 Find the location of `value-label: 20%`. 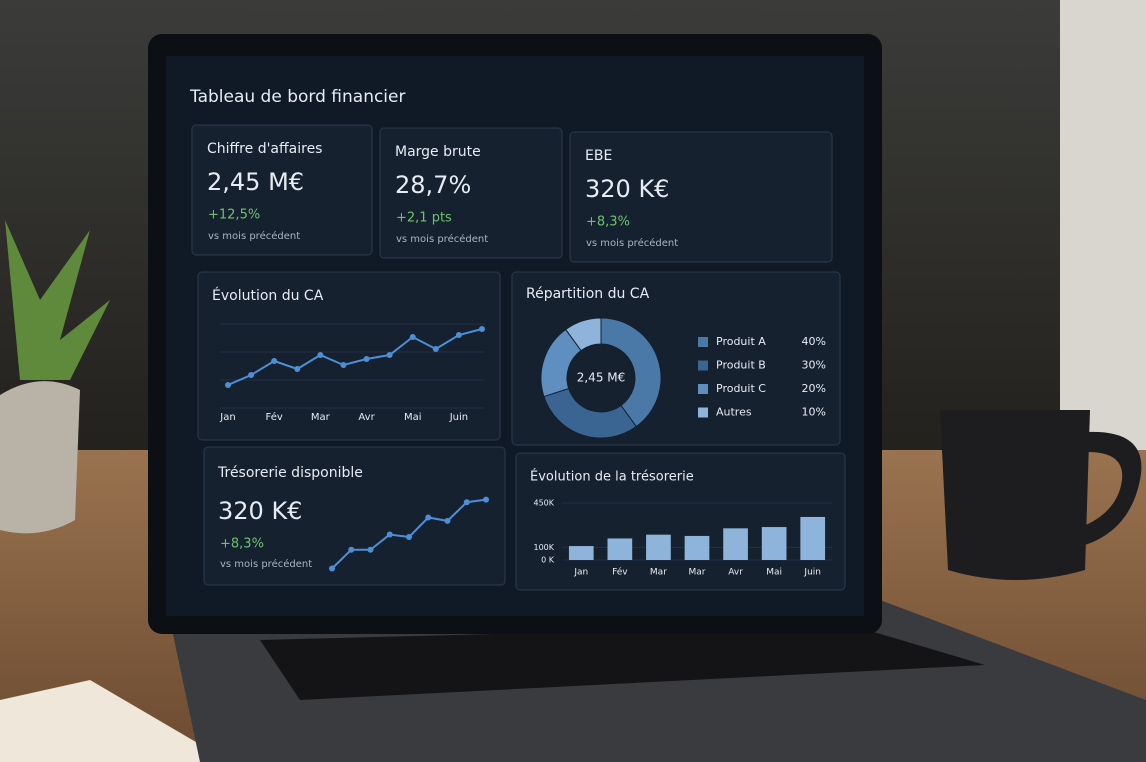

value-label: 20% is located at coordinates (814, 388).